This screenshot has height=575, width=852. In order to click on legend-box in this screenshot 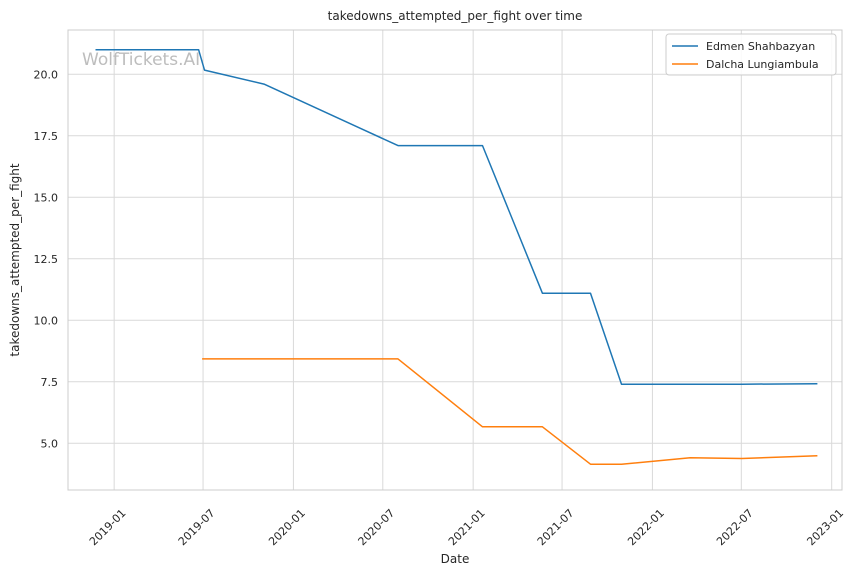, I will do `click(751, 54)`.